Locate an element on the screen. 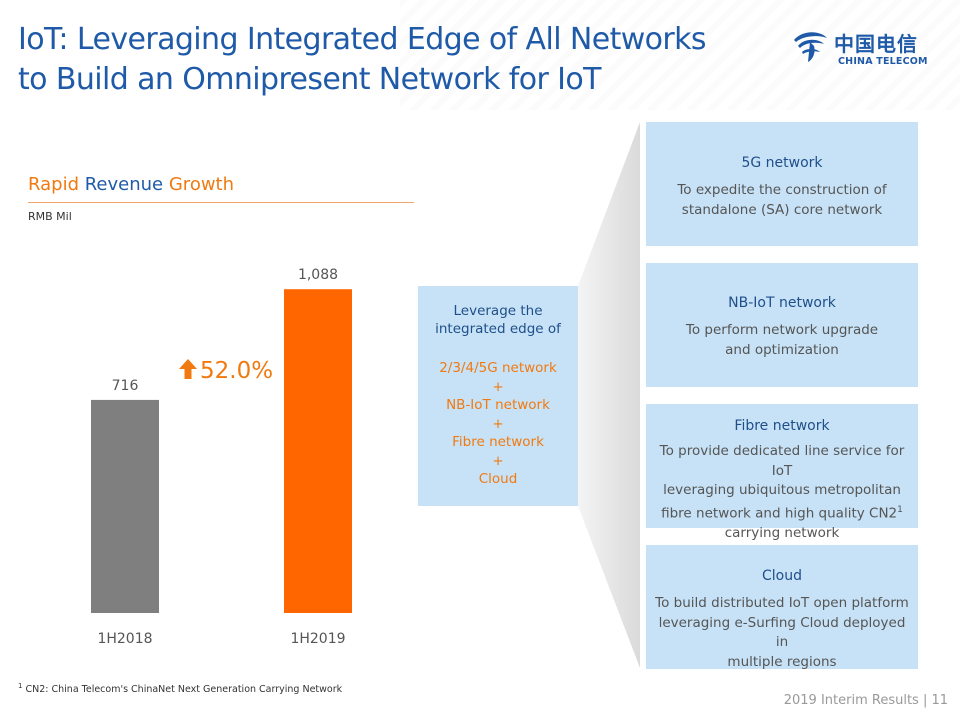 The width and height of the screenshot is (960, 720). chart-unit-label: RMB Mil is located at coordinates (50, 216).